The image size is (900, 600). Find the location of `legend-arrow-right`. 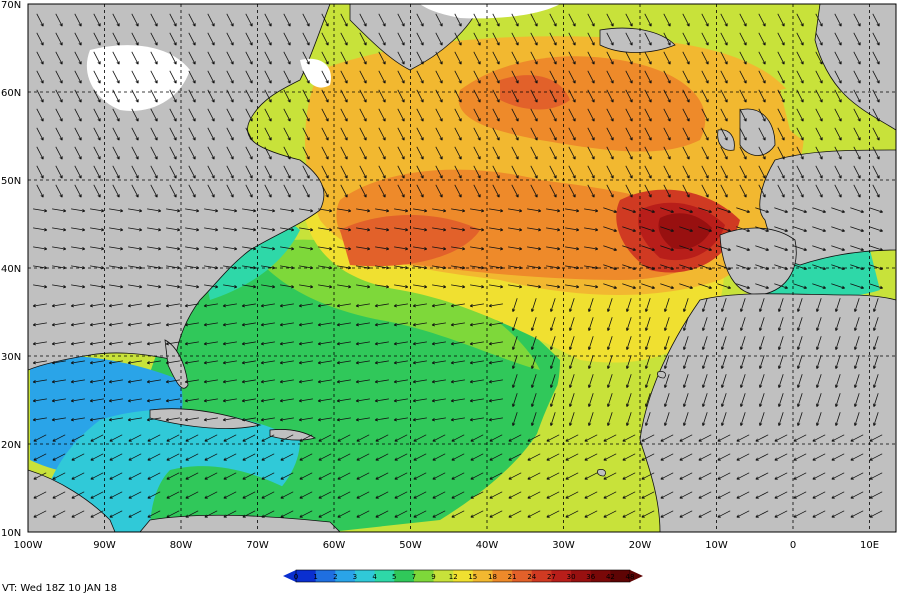

legend-arrow-right is located at coordinates (636, 576).